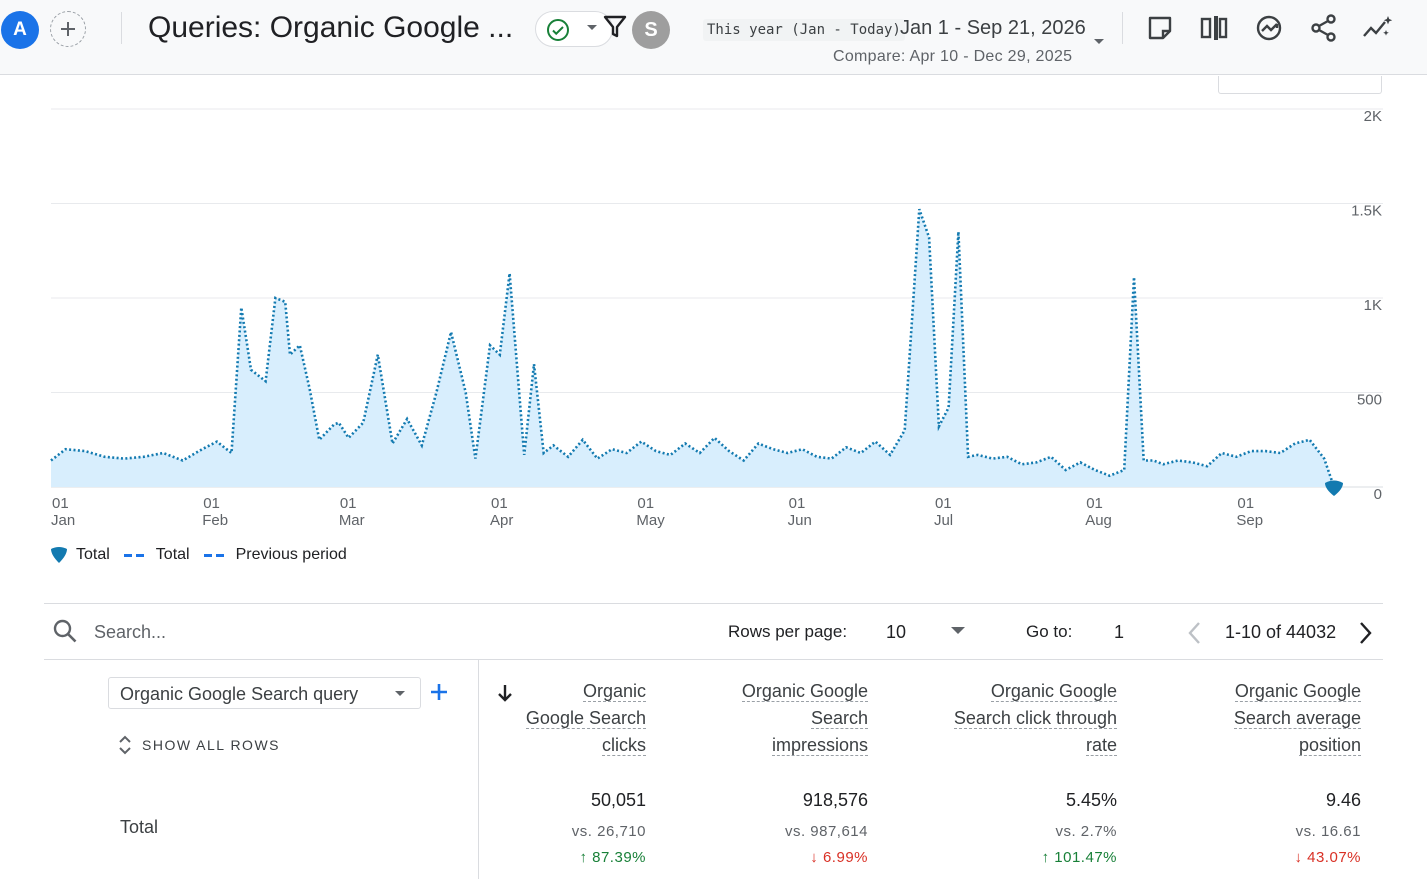  I want to click on dimension-select: Organic Google Search query, so click(264, 693).